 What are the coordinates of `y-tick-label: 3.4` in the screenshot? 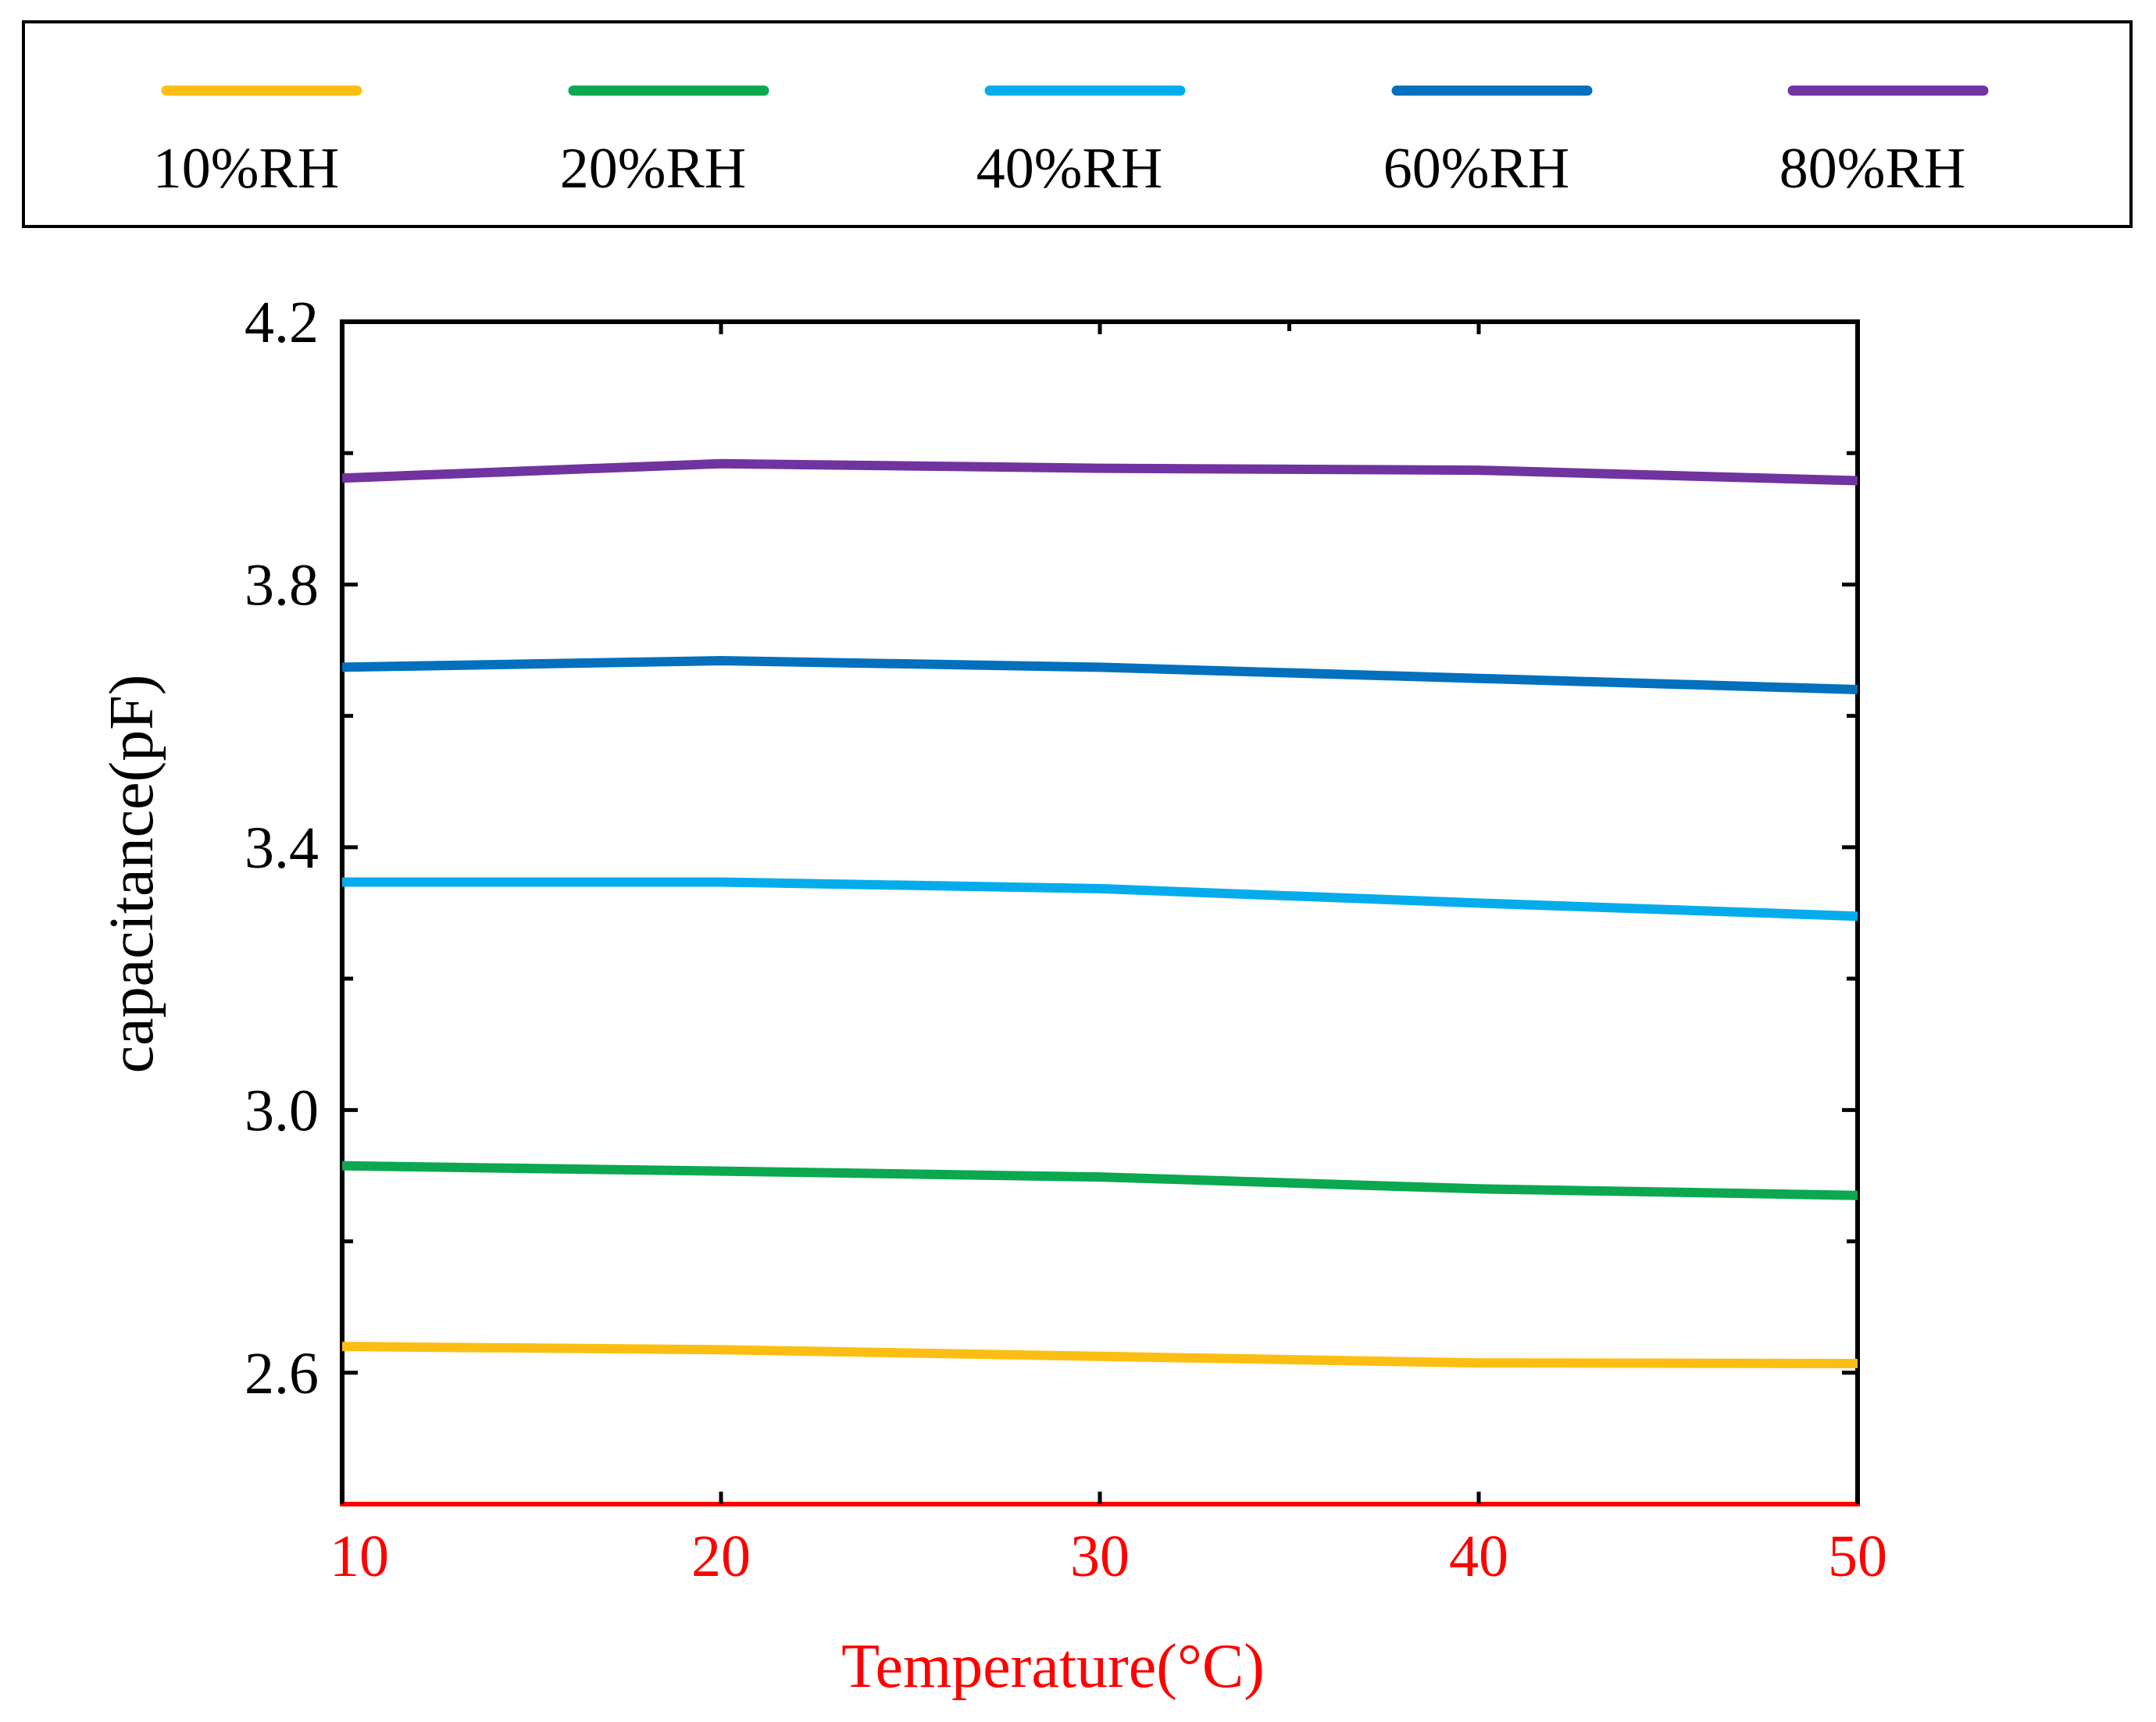 It's located at (282, 848).